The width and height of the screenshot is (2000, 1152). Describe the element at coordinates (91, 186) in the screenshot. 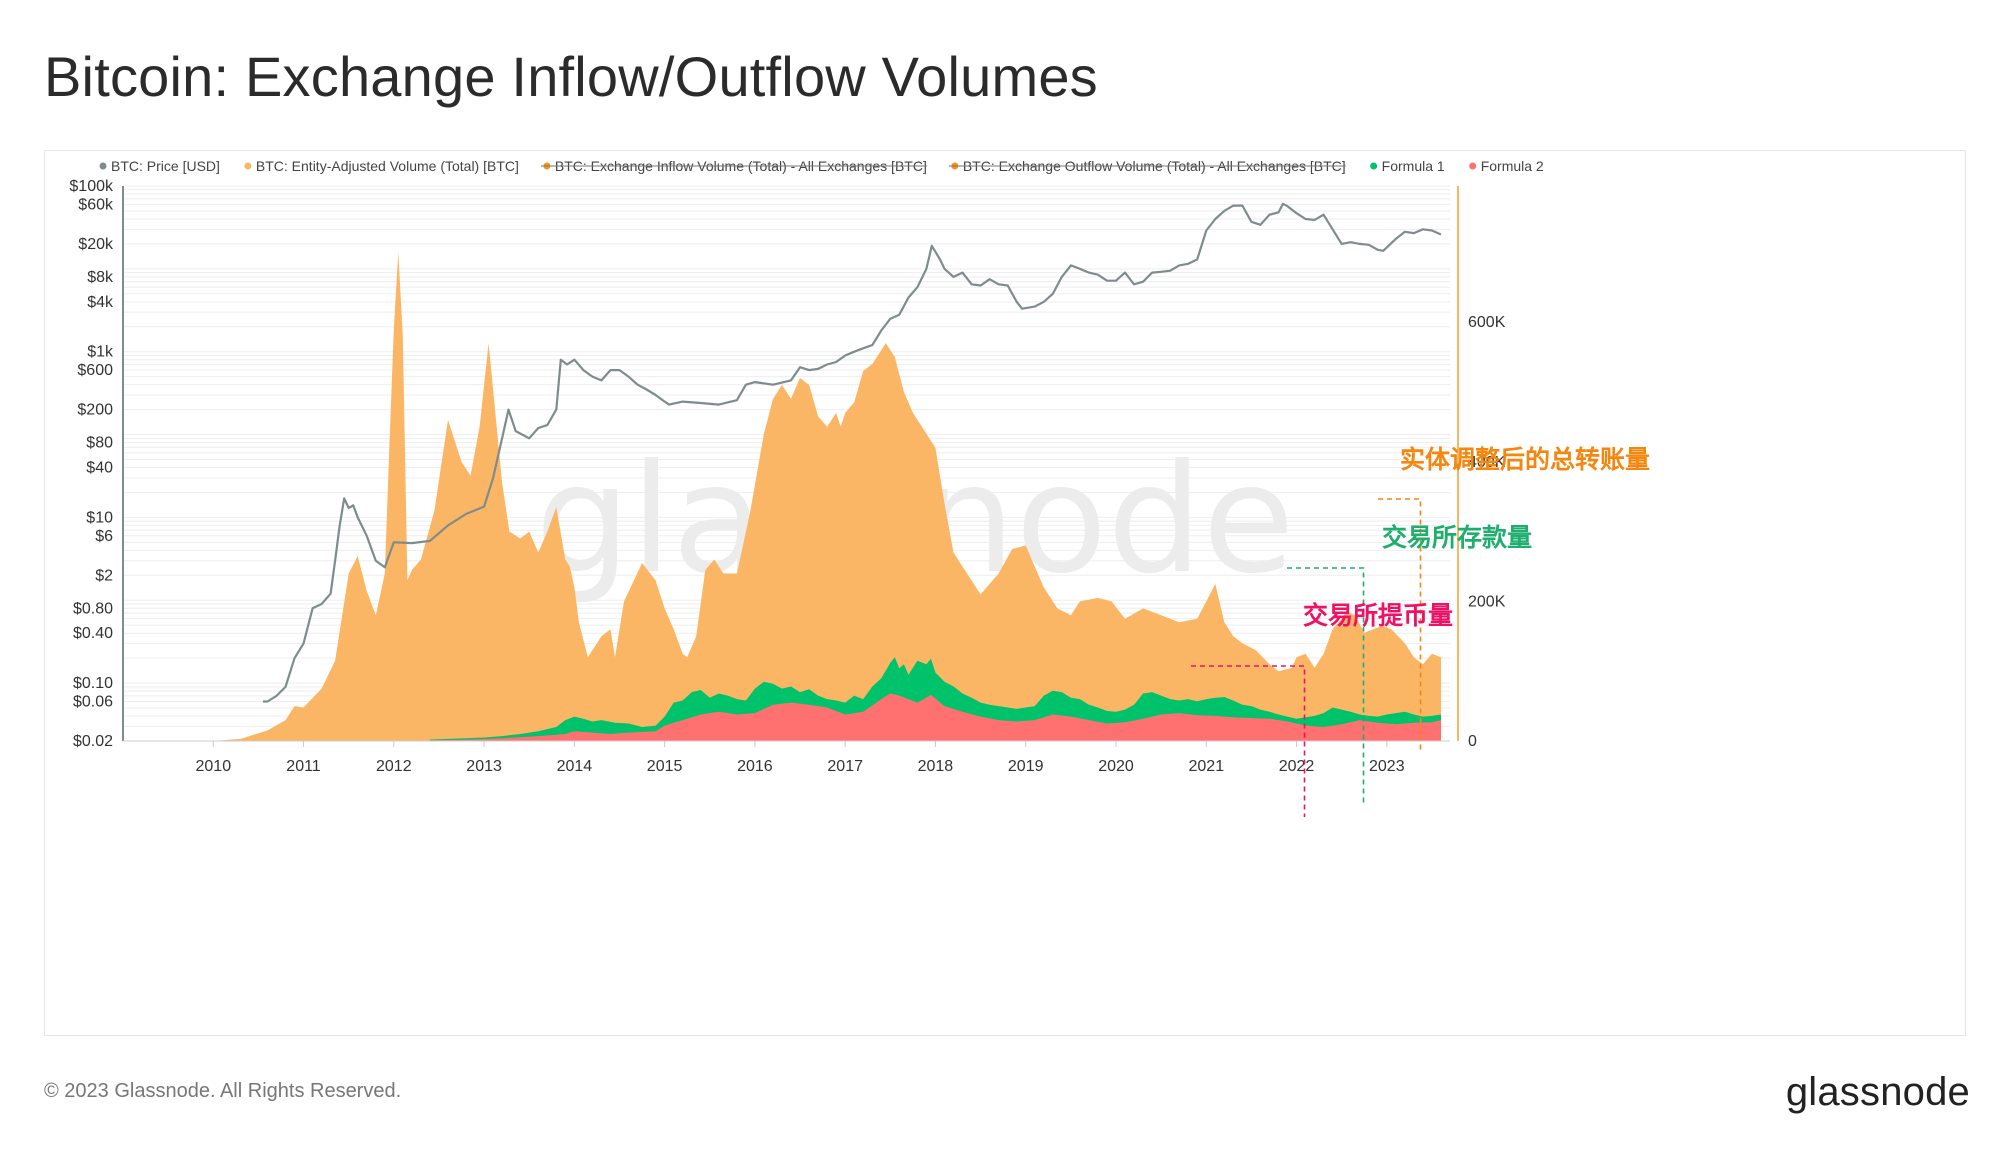

I see `y-left-tick-label: $100k` at that location.